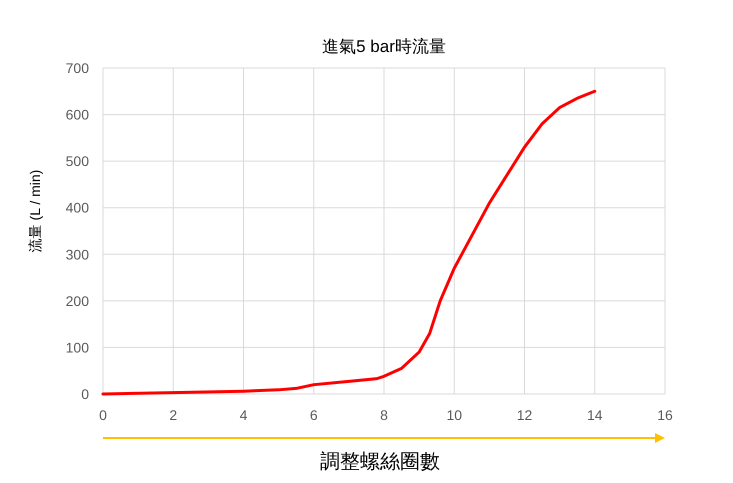 The height and width of the screenshot is (483, 733). I want to click on x-tick-label: 4, so click(244, 415).